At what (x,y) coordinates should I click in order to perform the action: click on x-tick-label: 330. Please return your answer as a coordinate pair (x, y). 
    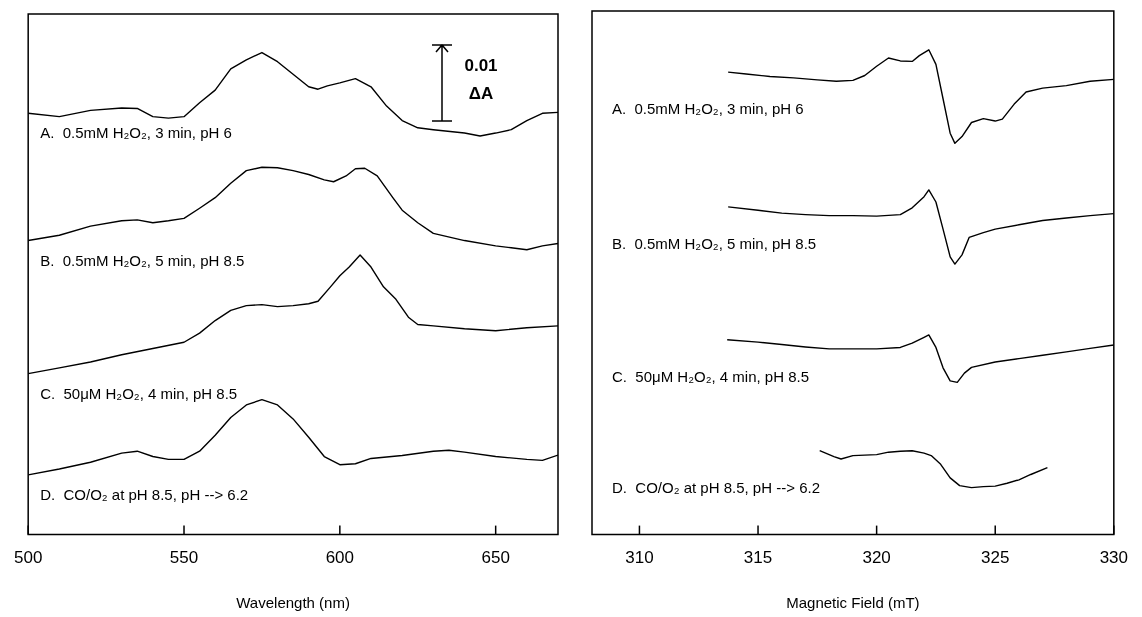
    Looking at the image, I should click on (1114, 558).